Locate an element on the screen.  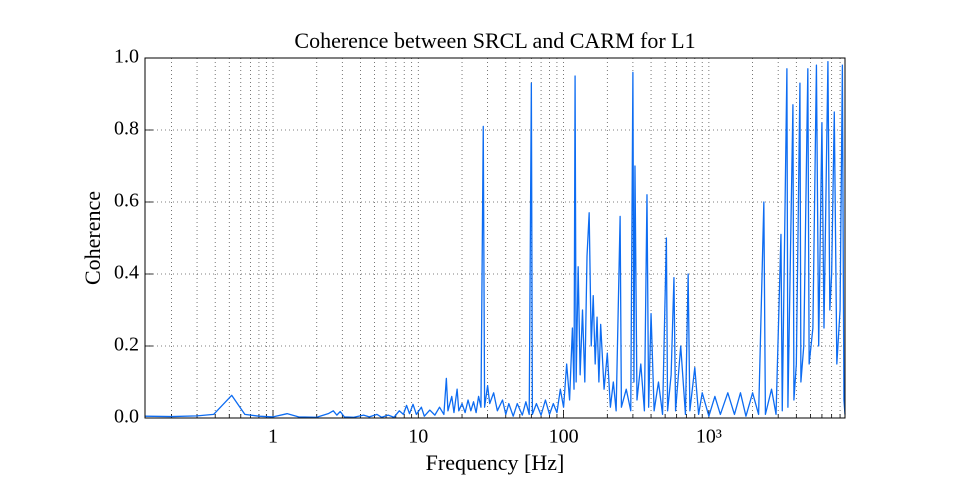
x-tick-label: 10 is located at coordinates (418, 437).